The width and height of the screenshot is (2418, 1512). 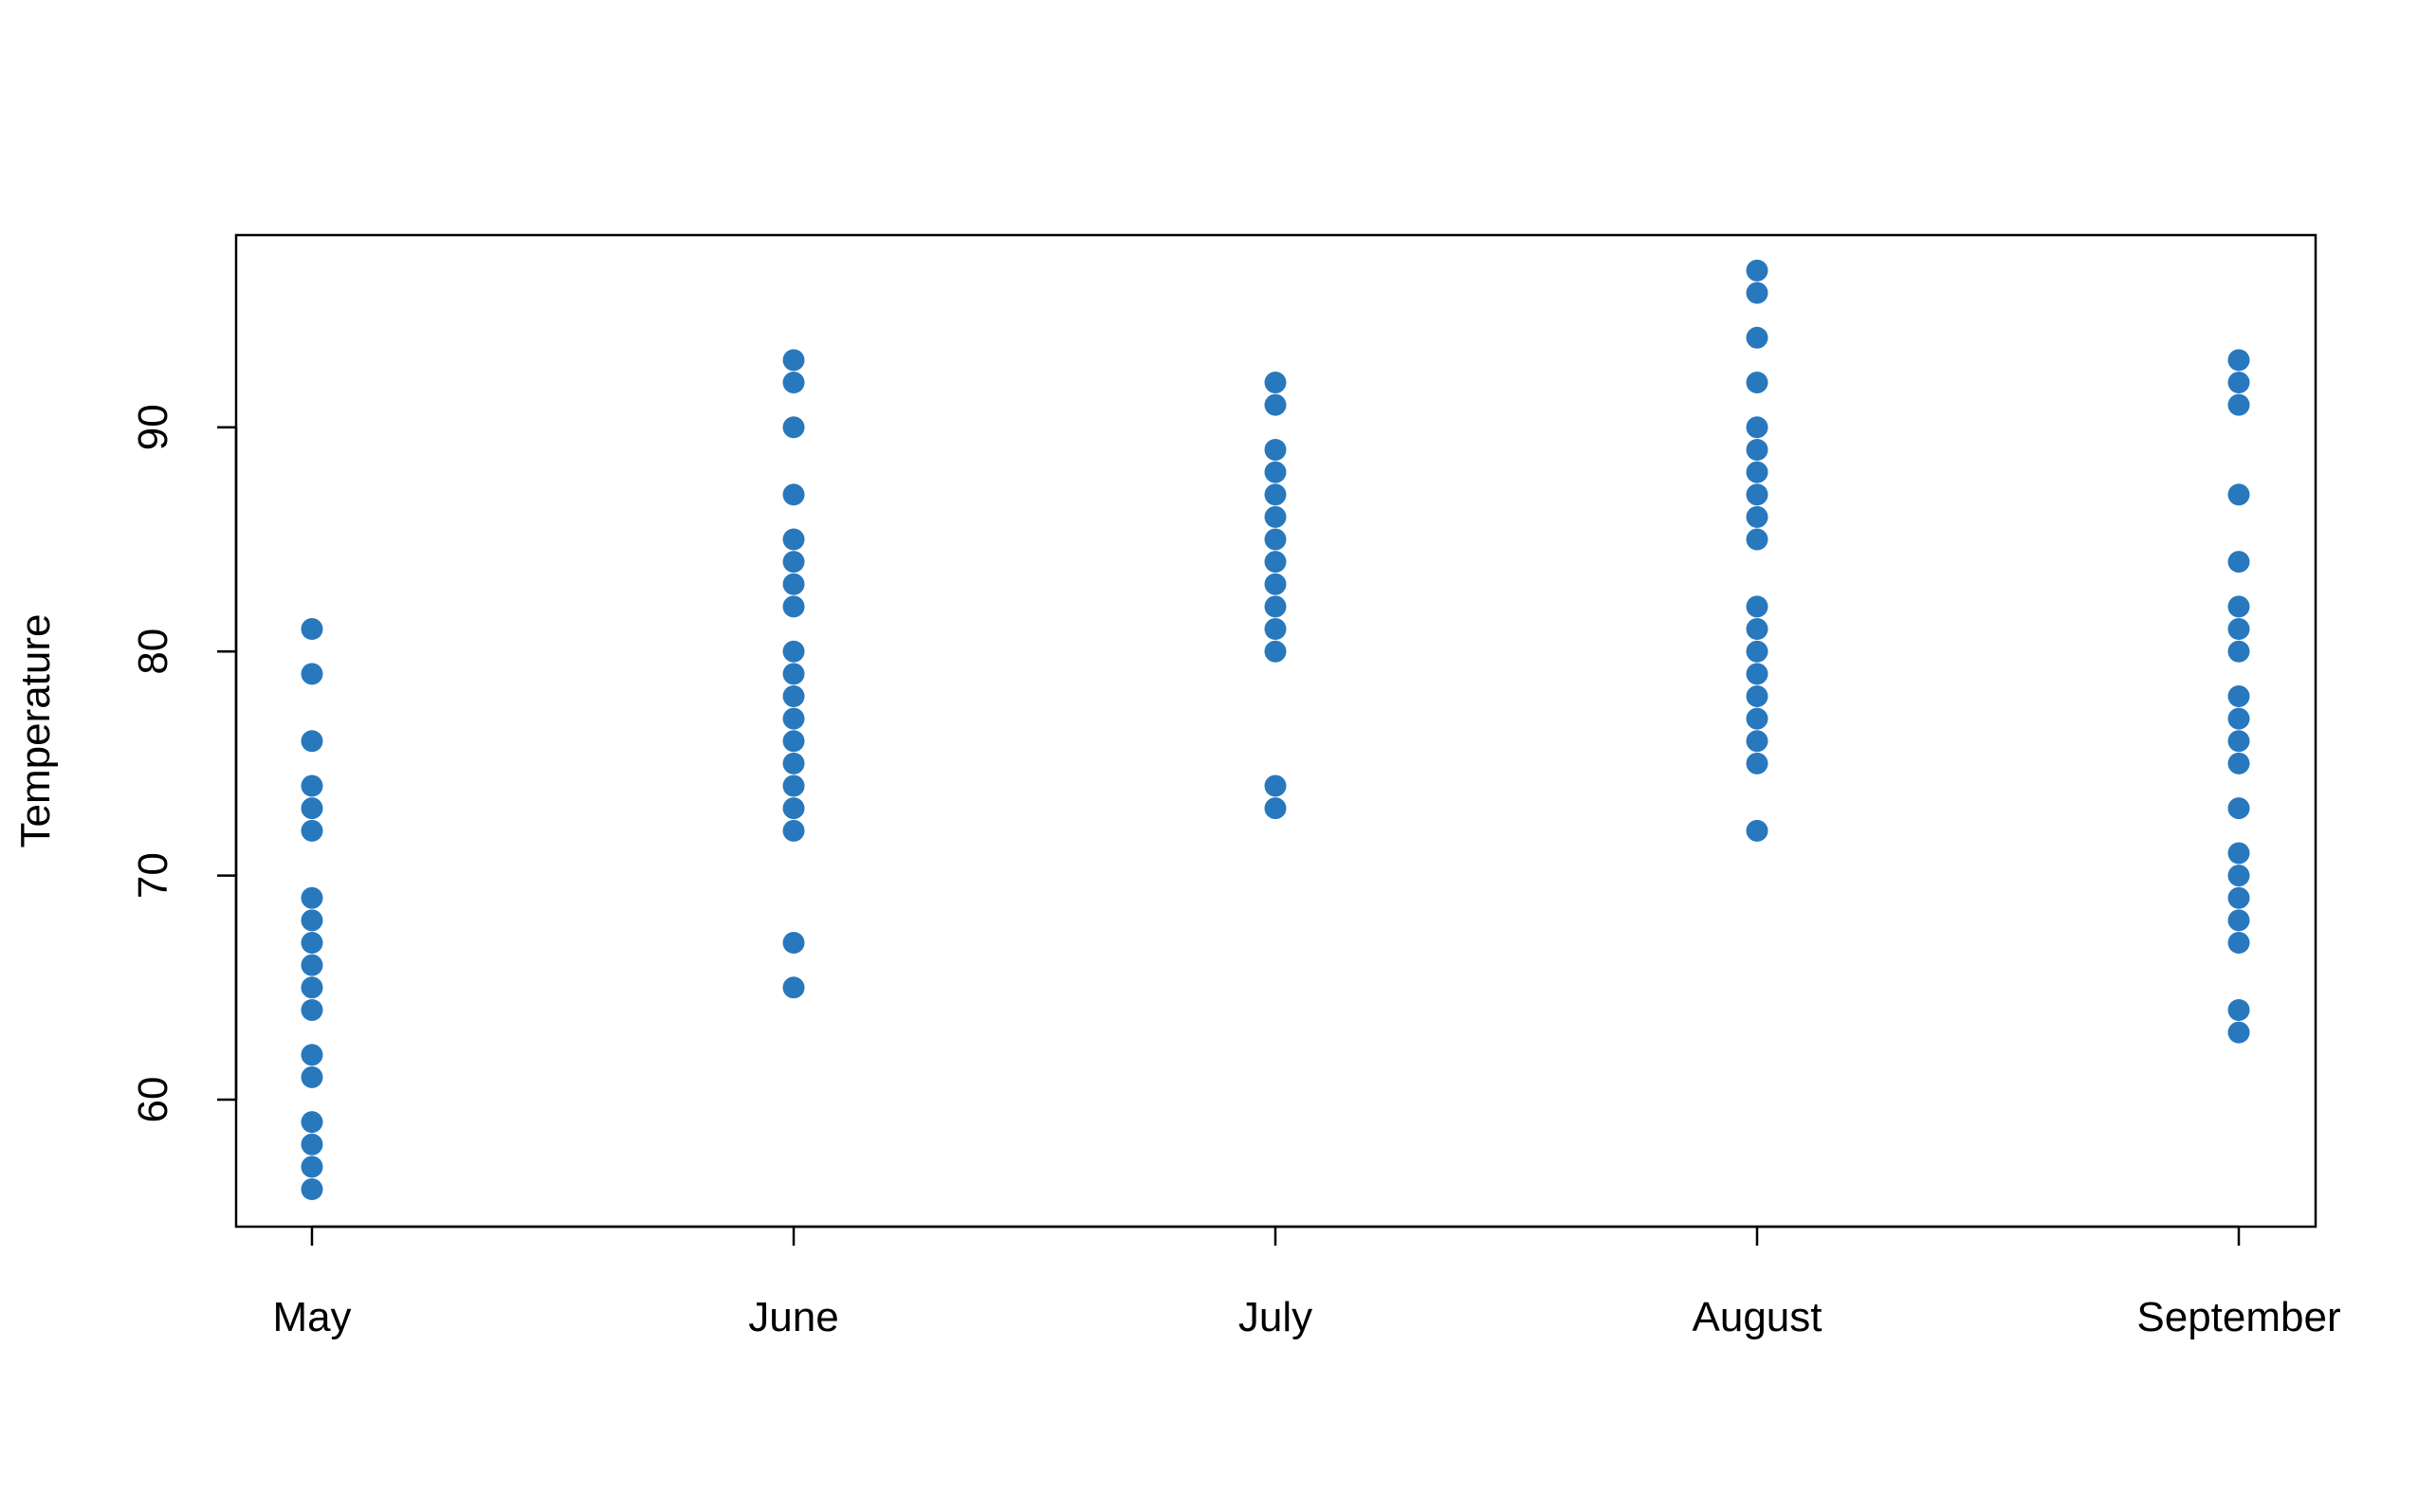 I want to click on y-tick-label: 90, so click(x=153, y=427).